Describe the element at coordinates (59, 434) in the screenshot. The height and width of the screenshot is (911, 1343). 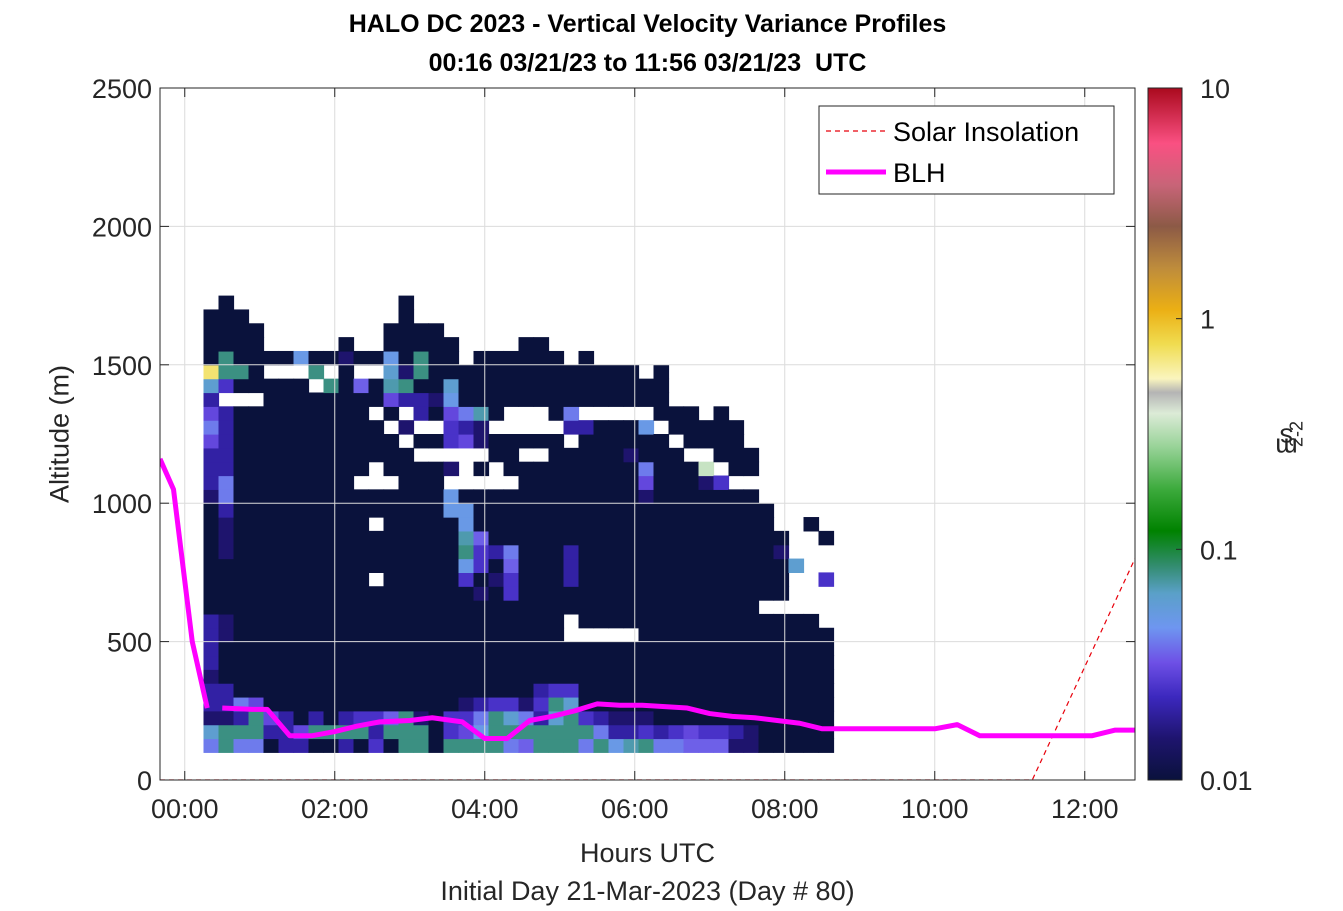
I see `y-axis-label: Altitude (m)` at that location.